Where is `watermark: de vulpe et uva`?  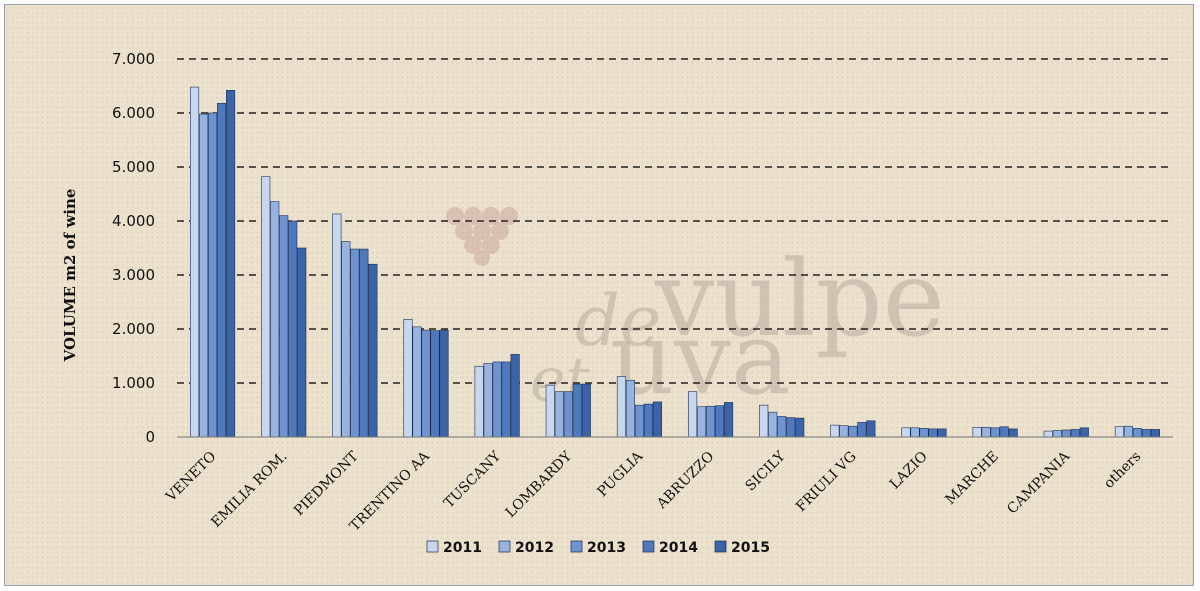 watermark: de vulpe et uva is located at coordinates (695, 312).